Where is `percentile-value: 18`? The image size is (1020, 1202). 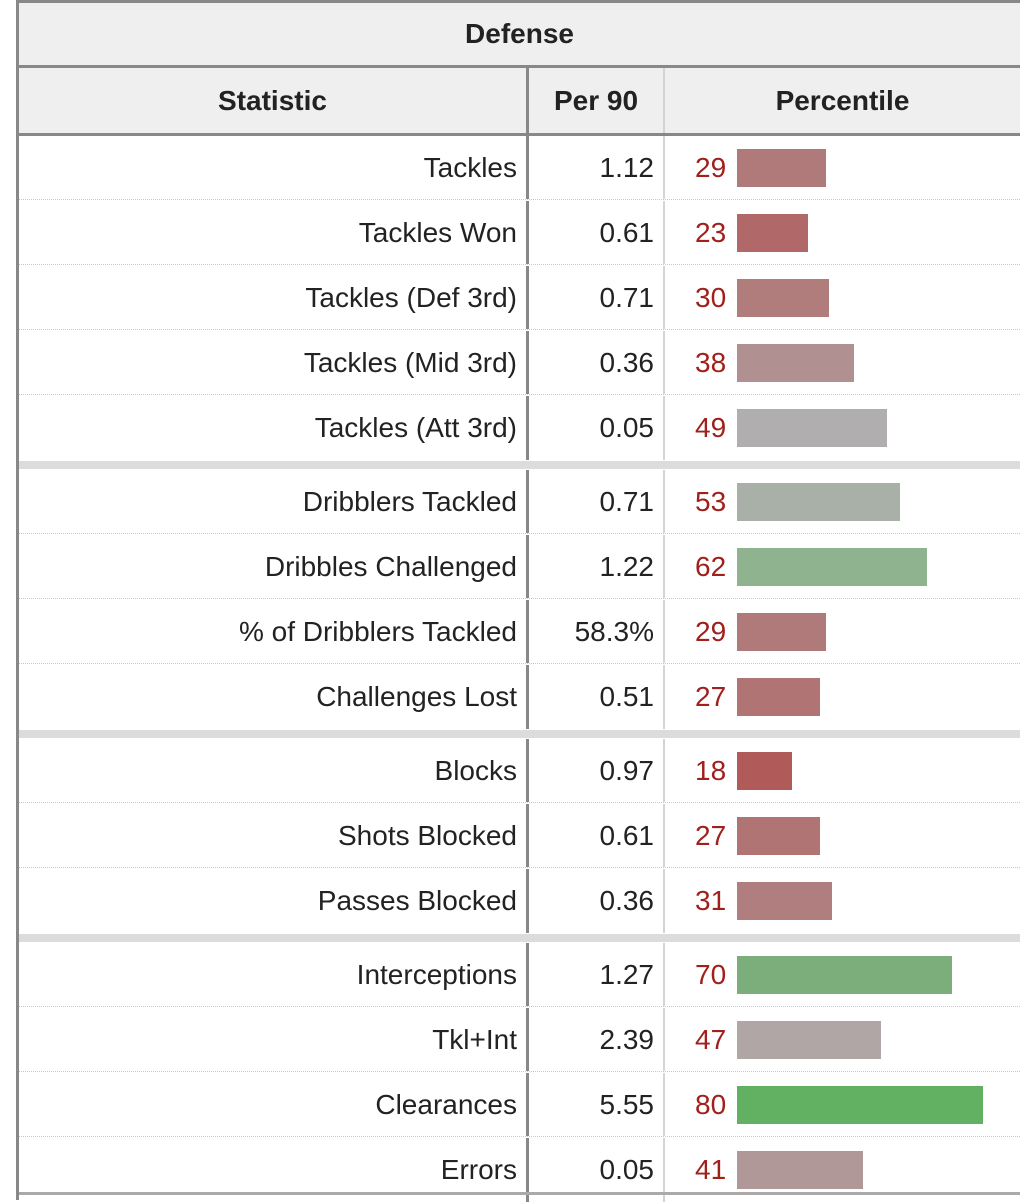 percentile-value: 18 is located at coordinates (711, 770).